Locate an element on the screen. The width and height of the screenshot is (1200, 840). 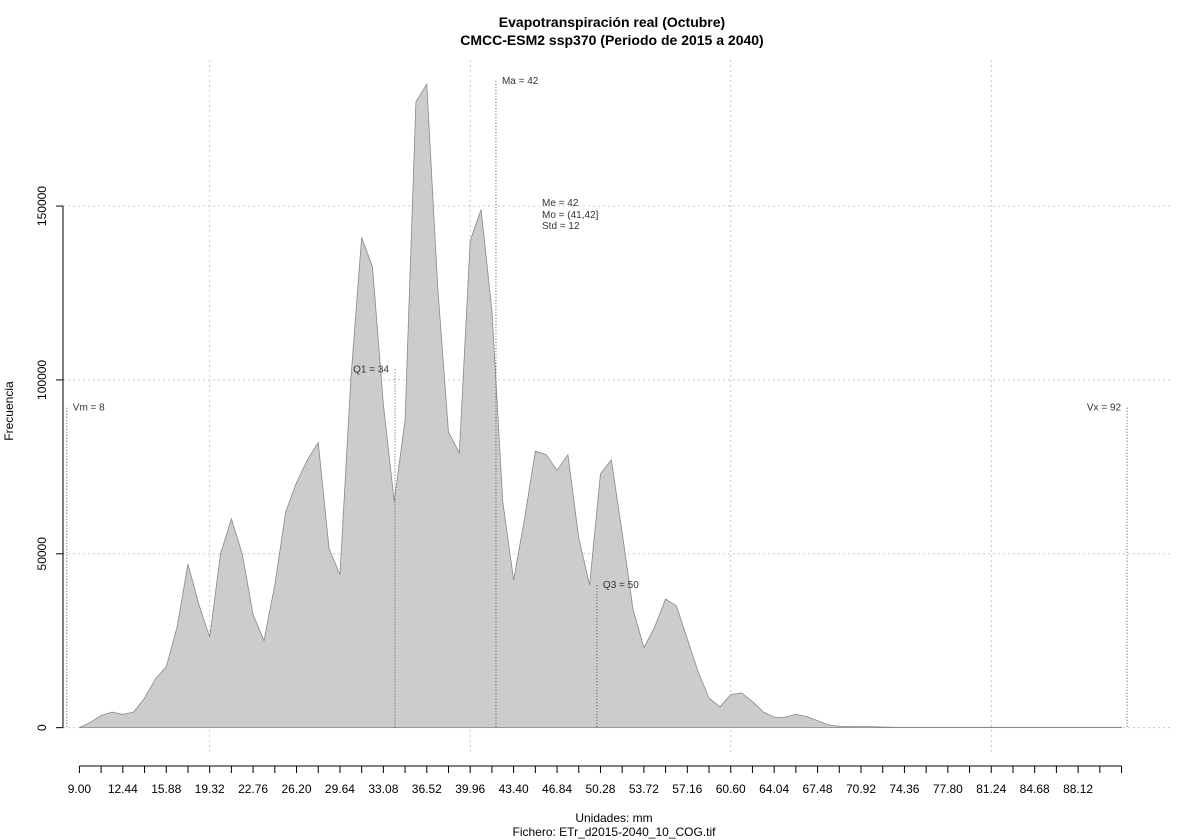
y-tick-label: 0 is located at coordinates (42, 727).